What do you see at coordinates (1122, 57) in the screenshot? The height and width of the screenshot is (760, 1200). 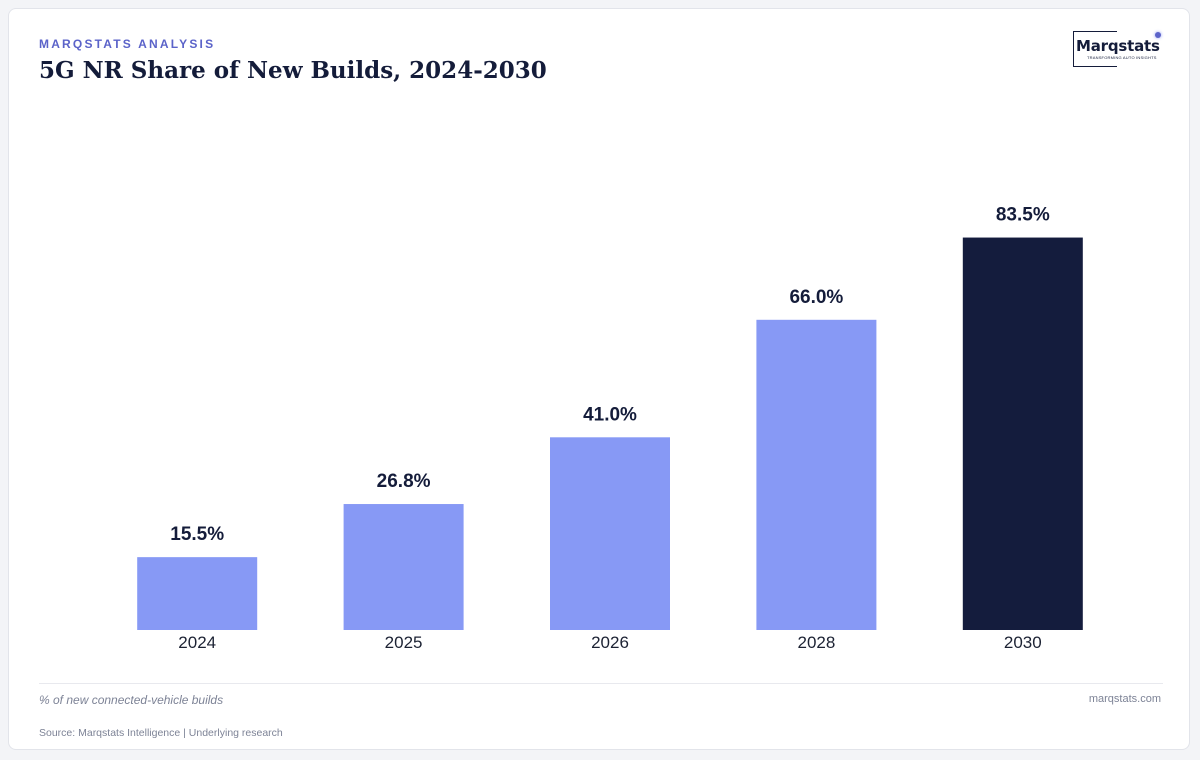 I see `logo-tagline: TRANSFORMING AUTO INSIGHTS` at bounding box center [1122, 57].